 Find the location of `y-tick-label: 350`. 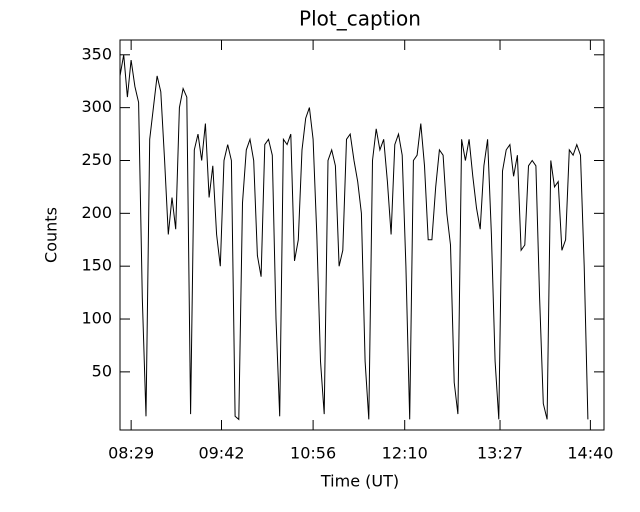

y-tick-label: 350 is located at coordinates (96, 53).